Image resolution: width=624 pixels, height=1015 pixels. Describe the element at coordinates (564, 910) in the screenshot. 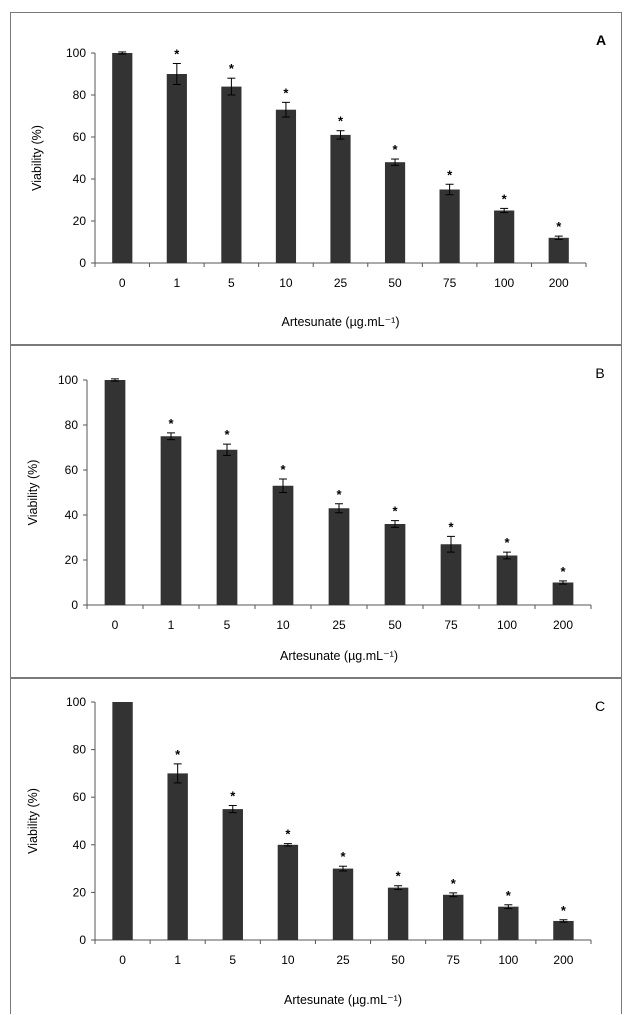

I see `chart-c-significance-200: *` at that location.